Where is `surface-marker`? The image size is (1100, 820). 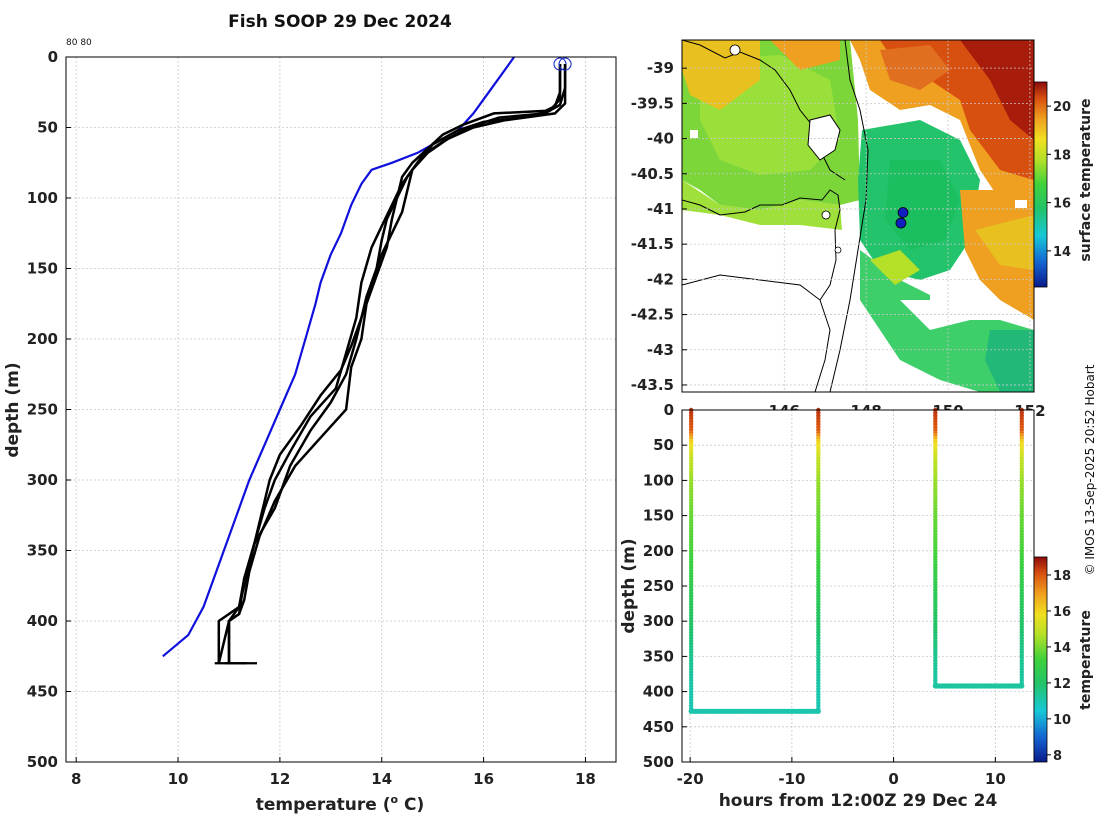
surface-marker is located at coordinates (565, 64).